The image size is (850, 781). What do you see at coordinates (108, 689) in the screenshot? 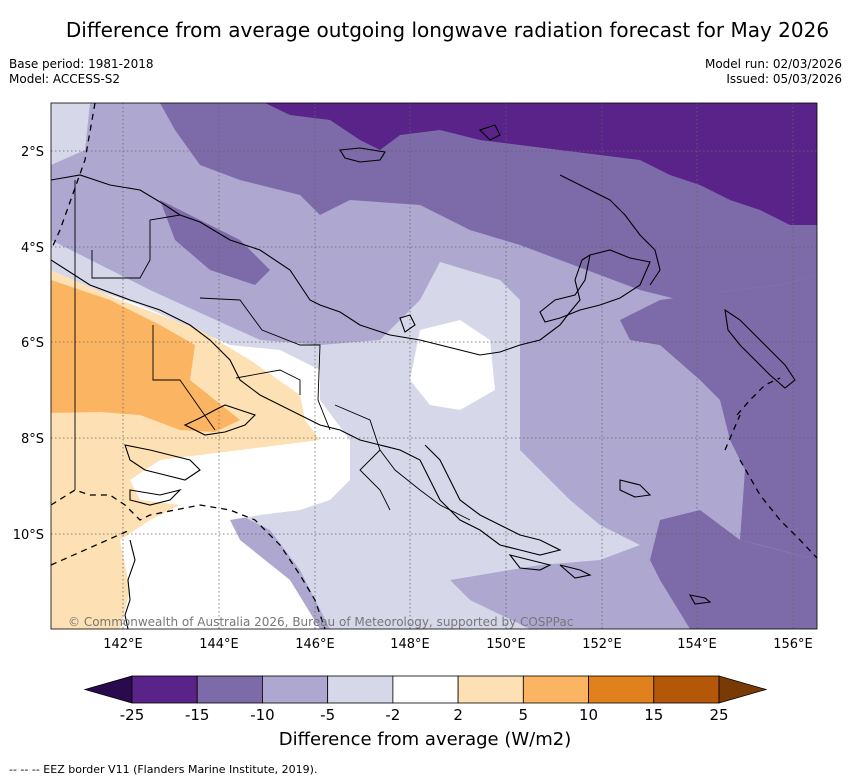
I see `colorbar-arrow-low` at bounding box center [108, 689].